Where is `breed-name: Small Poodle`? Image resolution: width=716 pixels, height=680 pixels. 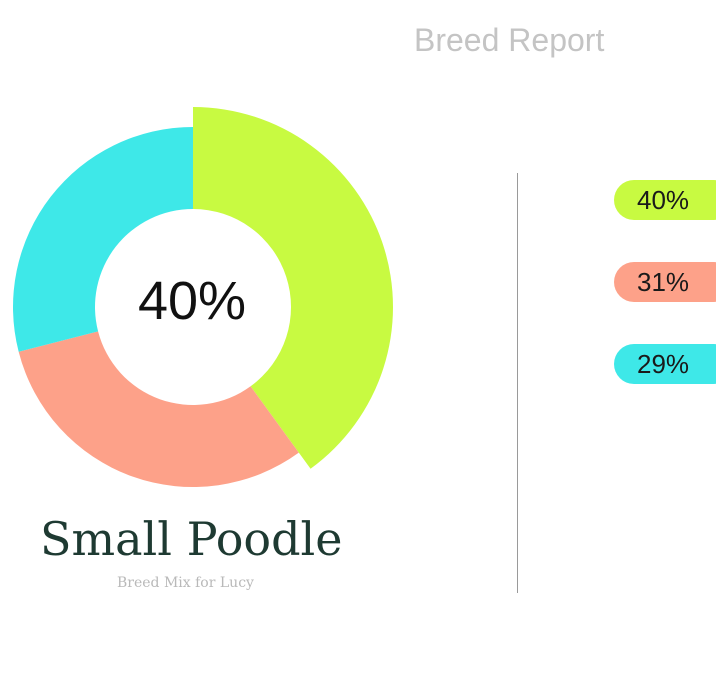 breed-name: Small Poodle is located at coordinates (191, 539).